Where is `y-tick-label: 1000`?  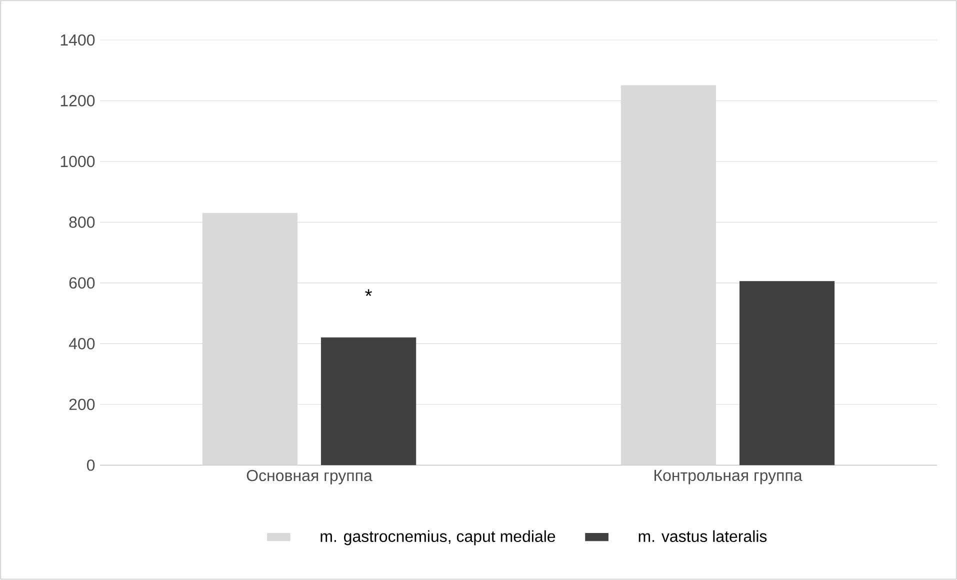 y-tick-label: 1000 is located at coordinates (77, 162).